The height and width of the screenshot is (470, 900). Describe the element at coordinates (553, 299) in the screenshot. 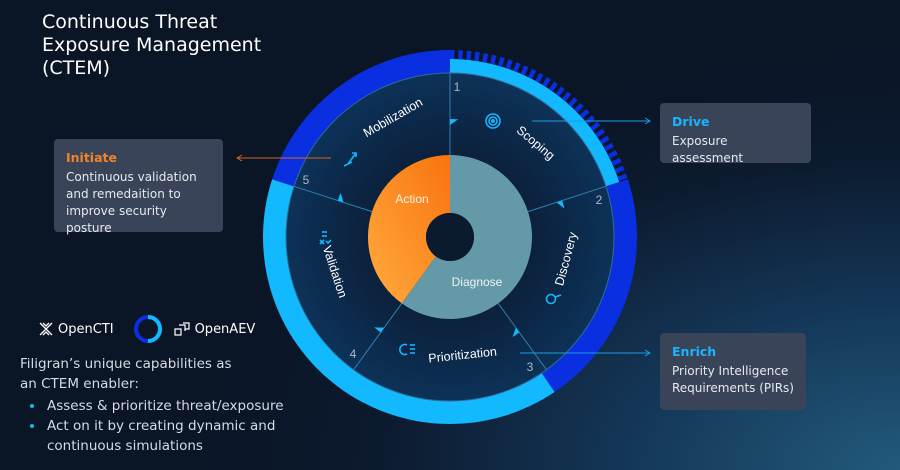

I see `magnifier-icon` at that location.